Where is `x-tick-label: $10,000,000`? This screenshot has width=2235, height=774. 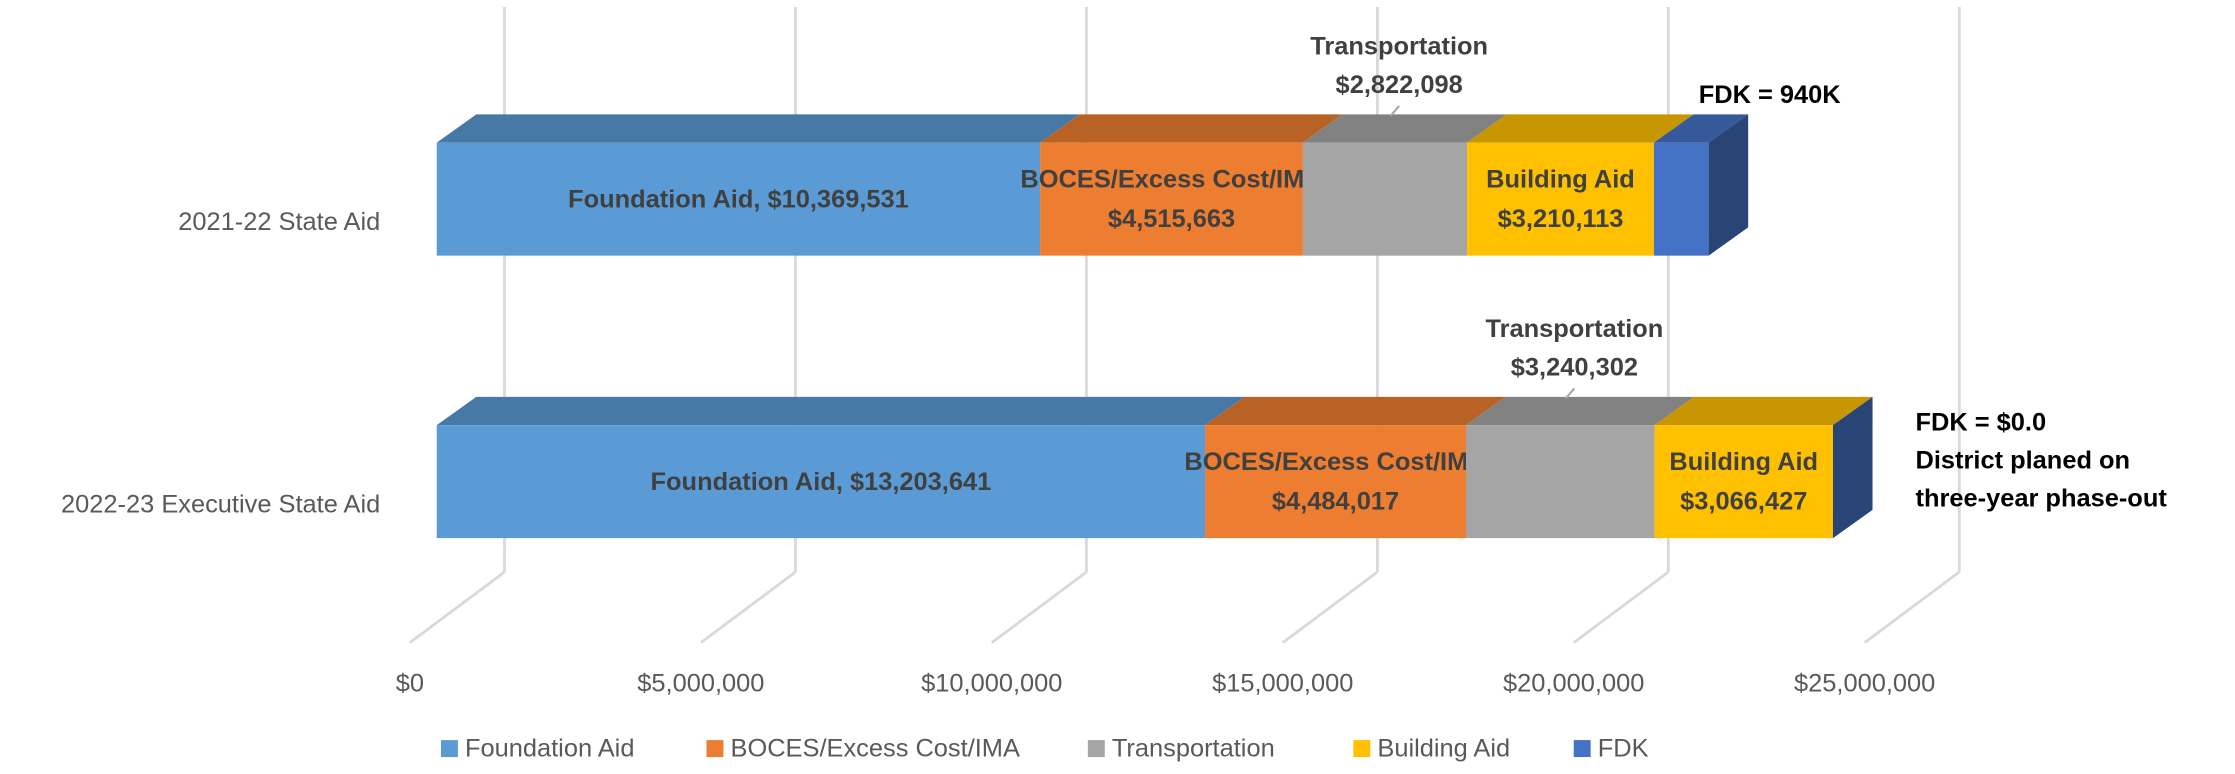
x-tick-label: $10,000,000 is located at coordinates (991, 684).